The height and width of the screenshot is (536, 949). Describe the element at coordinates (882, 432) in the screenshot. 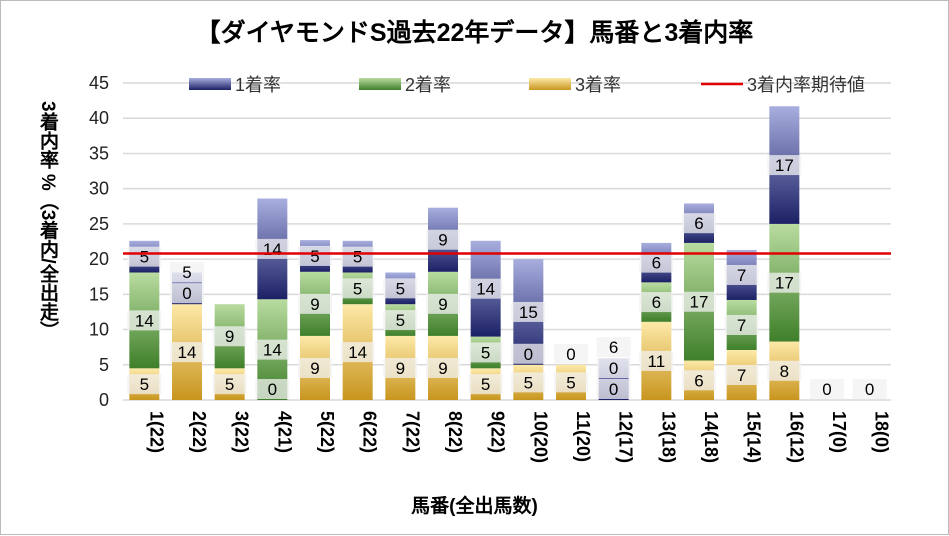

I see `x-tick-label: 18(0)` at that location.